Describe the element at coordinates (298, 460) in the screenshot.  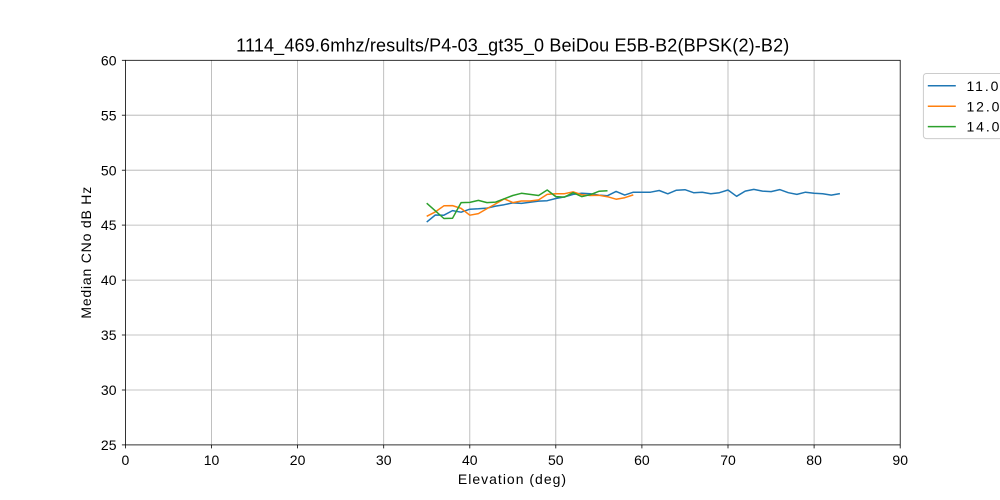
I see `svg-text: 20` at that location.